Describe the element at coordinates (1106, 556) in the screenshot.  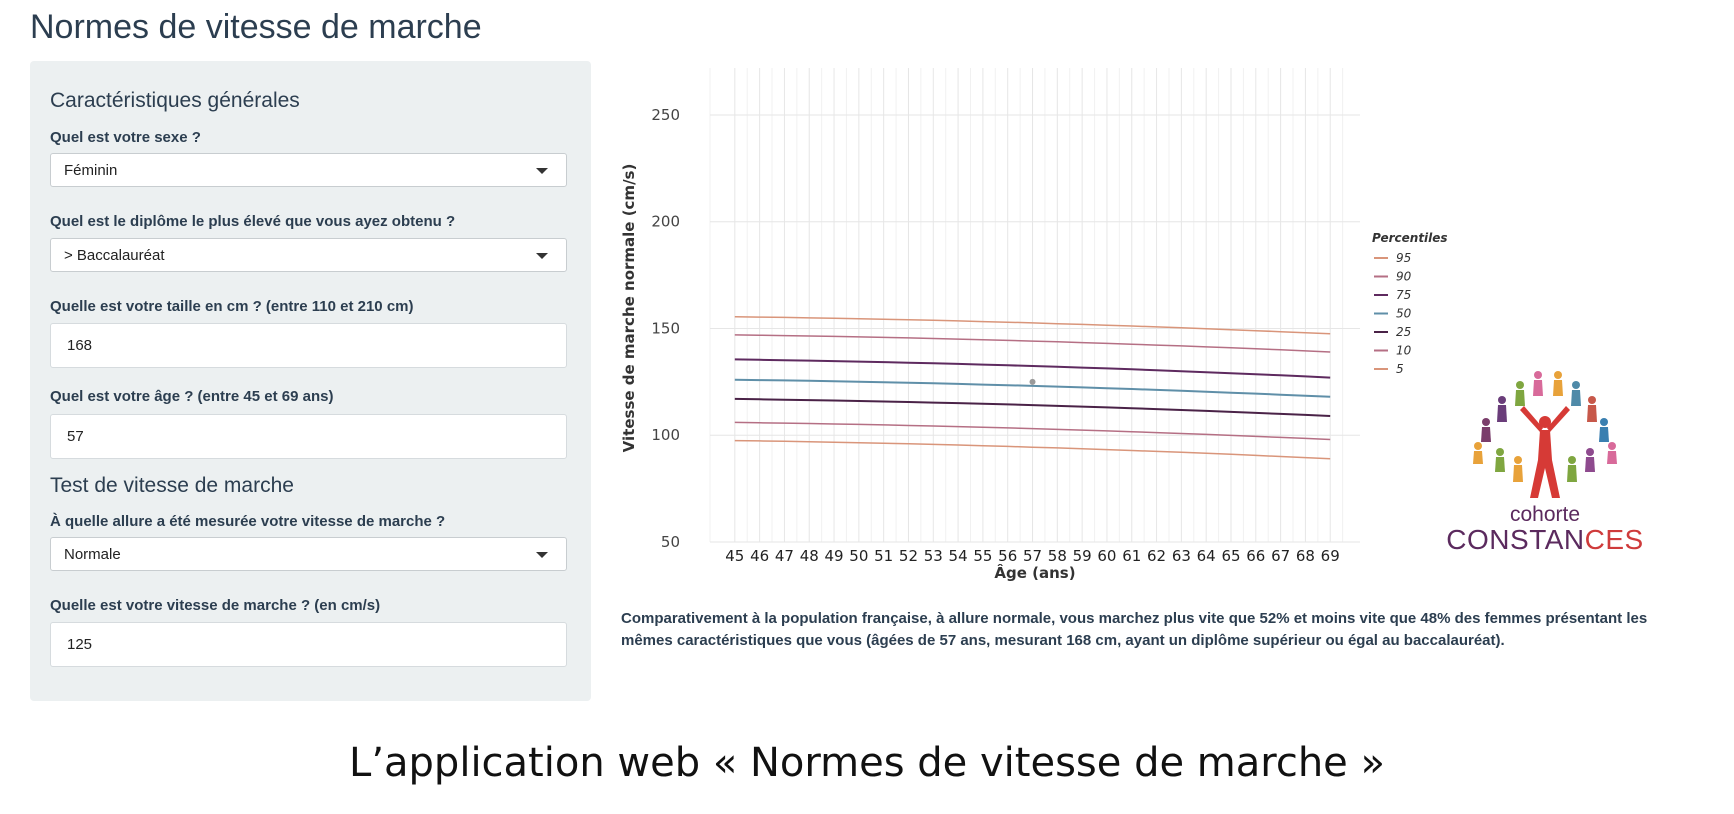
I see `x-tick-label: 60` at that location.